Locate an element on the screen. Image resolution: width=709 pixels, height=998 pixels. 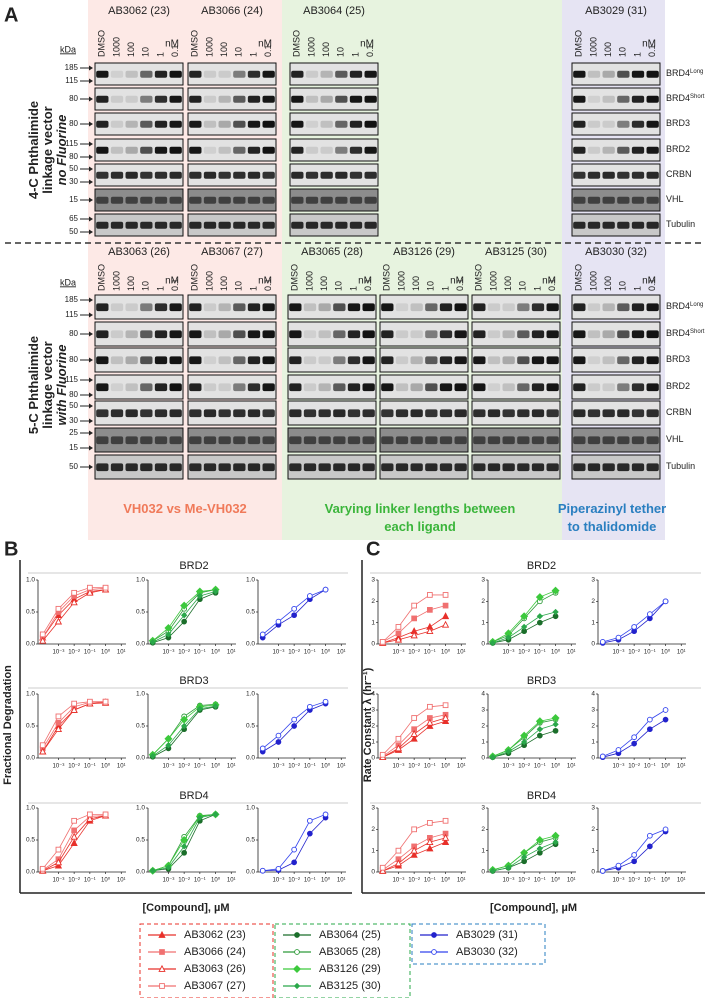
protein-name: BRD4 is located at coordinates (678, 333).